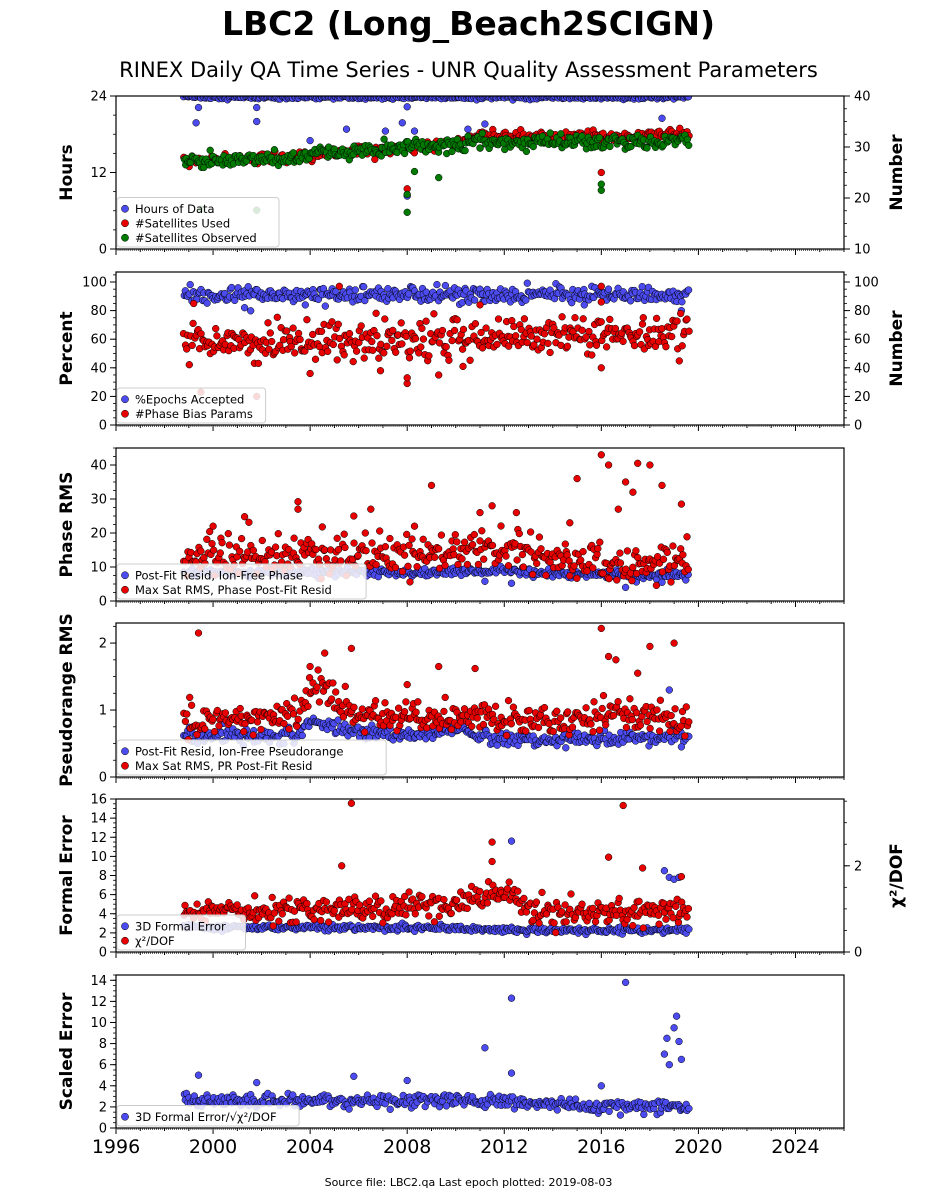  What do you see at coordinates (862, 368) in the screenshot?
I see `y2-tick-label: 40` at bounding box center [862, 368].